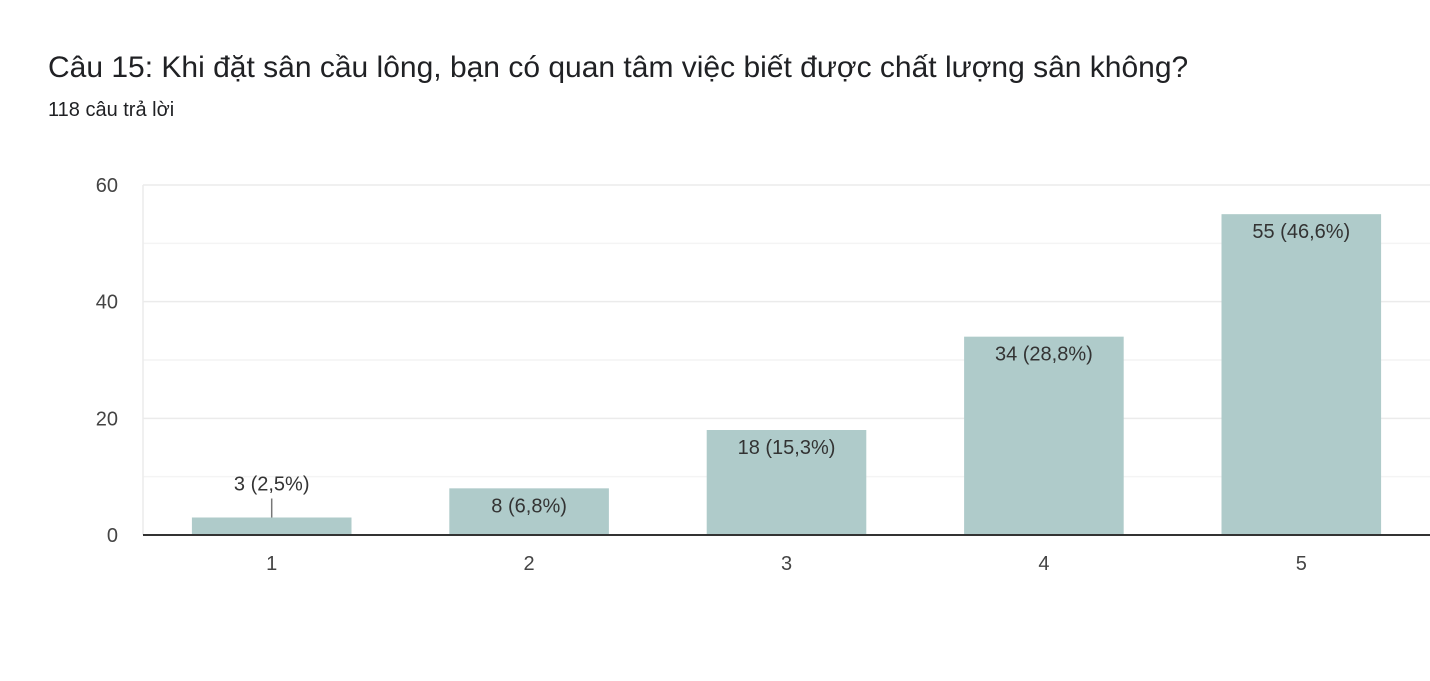 The width and height of the screenshot is (1430, 681). I want to click on y-tick-label: 20, so click(107, 419).